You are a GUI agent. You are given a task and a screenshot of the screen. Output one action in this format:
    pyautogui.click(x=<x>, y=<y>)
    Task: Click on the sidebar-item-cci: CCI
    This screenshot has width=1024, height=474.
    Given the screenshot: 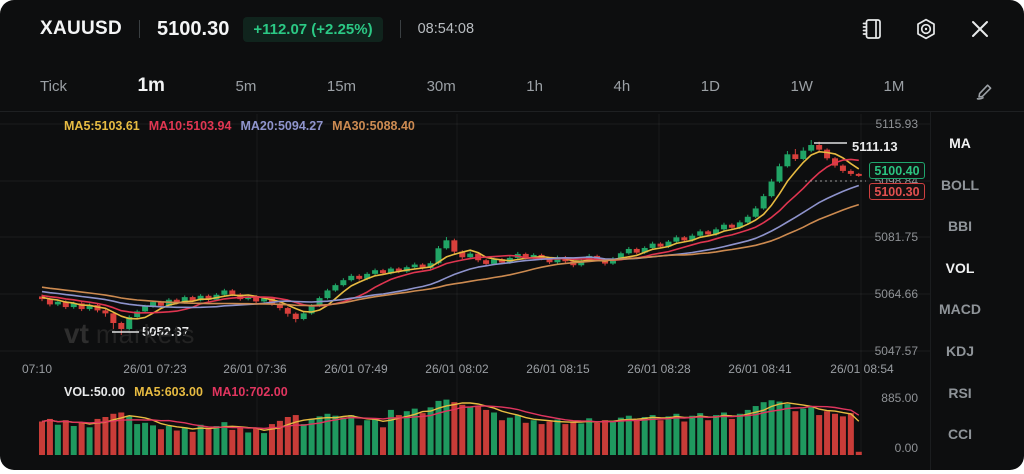 What is the action you would take?
    pyautogui.click(x=960, y=434)
    